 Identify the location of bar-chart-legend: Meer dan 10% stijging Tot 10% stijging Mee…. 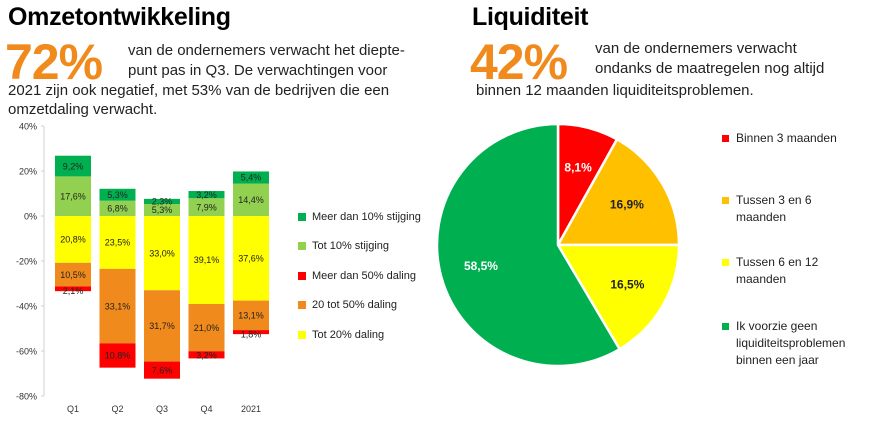
(359, 276).